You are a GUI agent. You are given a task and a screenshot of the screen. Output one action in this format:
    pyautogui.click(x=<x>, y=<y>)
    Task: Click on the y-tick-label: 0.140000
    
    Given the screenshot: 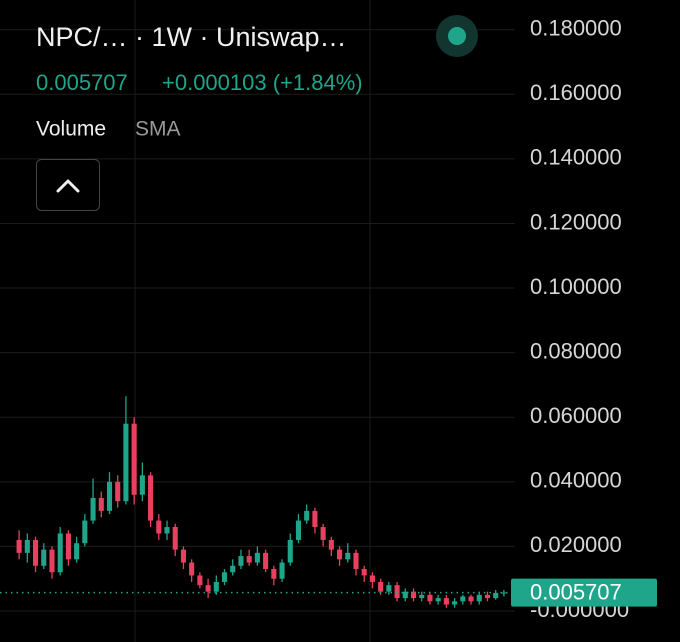 What is the action you would take?
    pyautogui.click(x=576, y=157)
    